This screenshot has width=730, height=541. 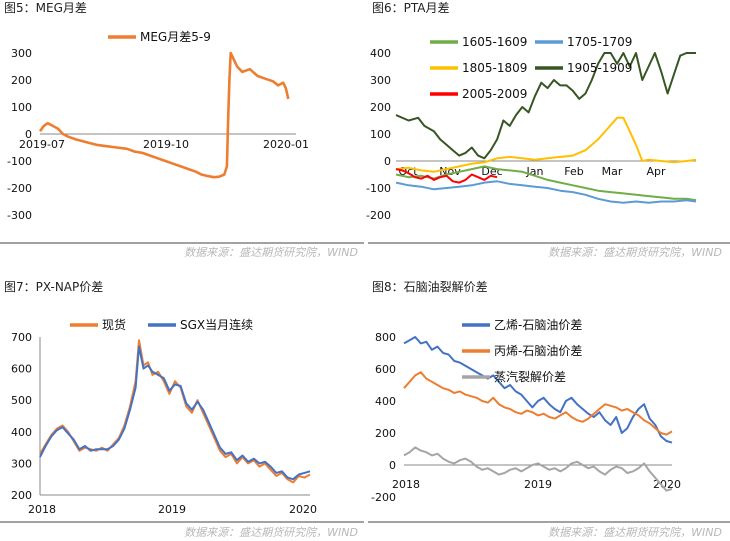 I want to click on fig6-legend-label: 1805-1809, so click(x=494, y=68).